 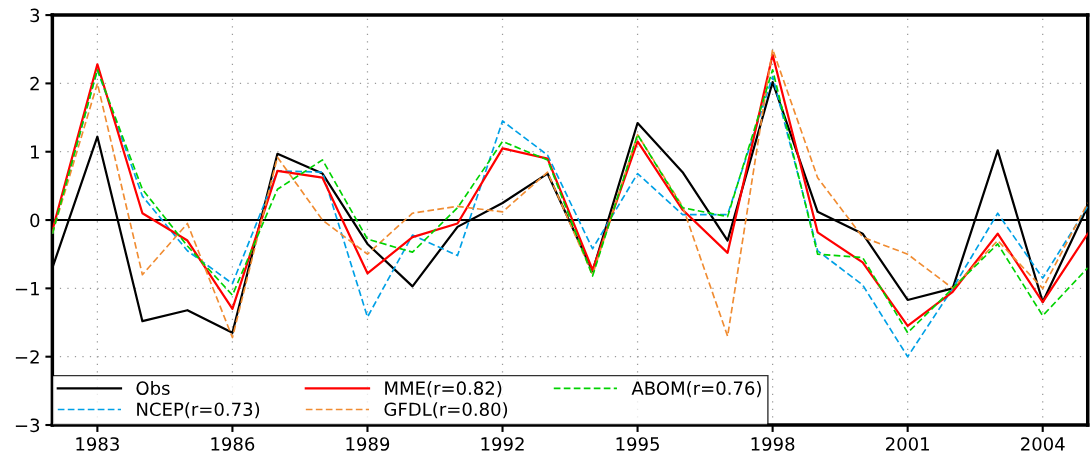 What do you see at coordinates (907, 444) in the screenshot?
I see `x-tick-label: 2001` at bounding box center [907, 444].